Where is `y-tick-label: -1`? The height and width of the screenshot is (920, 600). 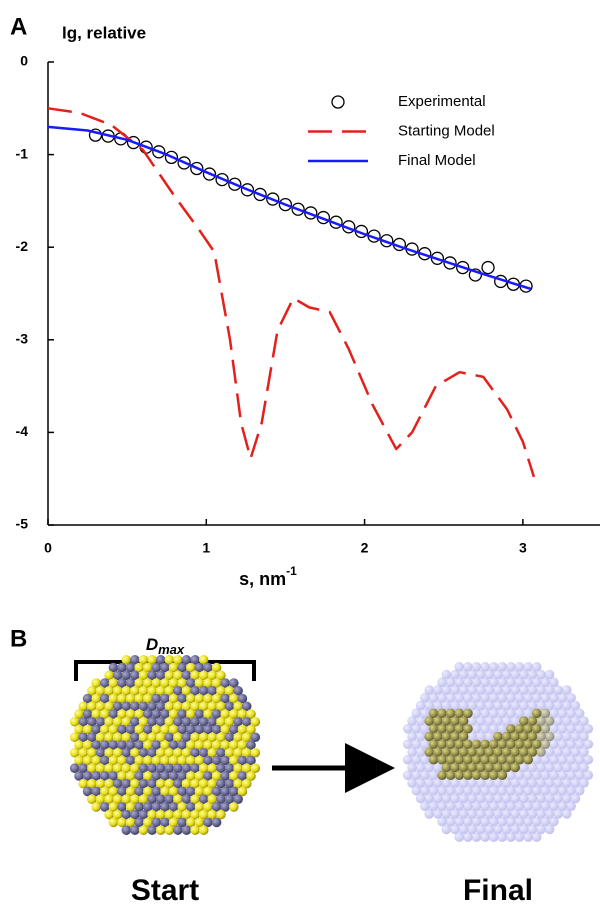 y-tick-label: -1 is located at coordinates (22, 153).